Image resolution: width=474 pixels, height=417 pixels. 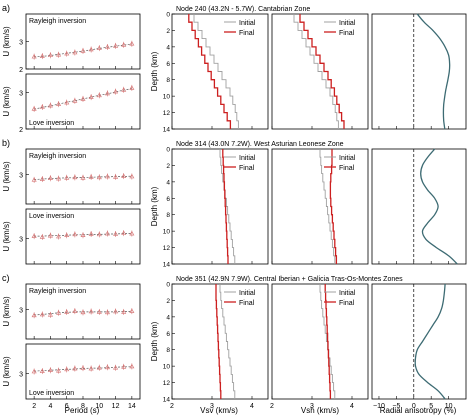 What do you see at coordinates (431, 406) in the screenshot?
I see `aniso-tick-label: 5` at bounding box center [431, 406].